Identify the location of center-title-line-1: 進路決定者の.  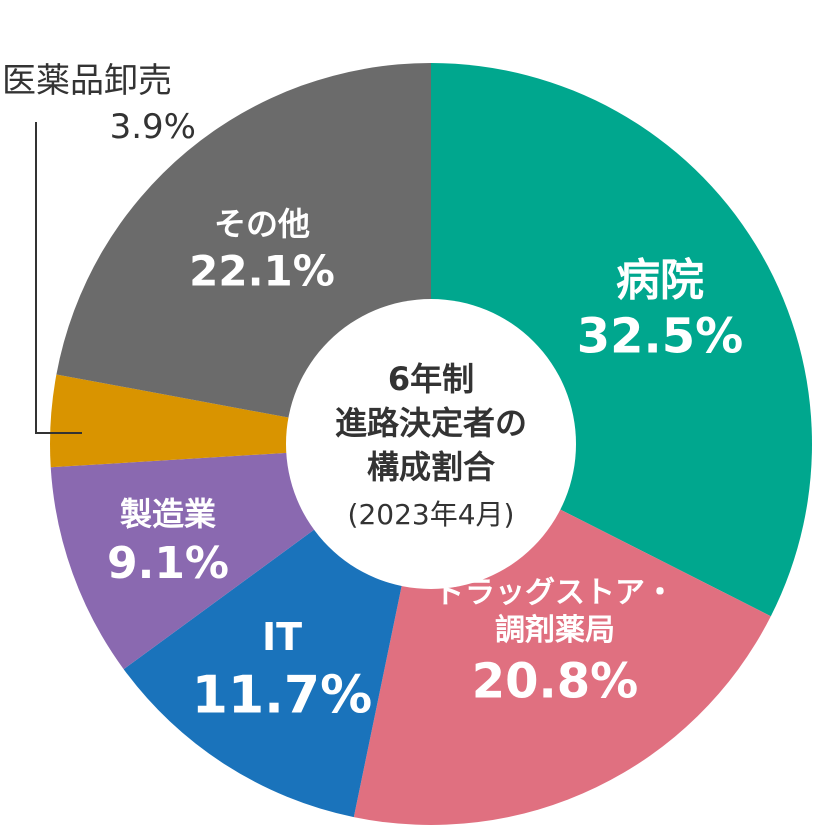
(431, 423).